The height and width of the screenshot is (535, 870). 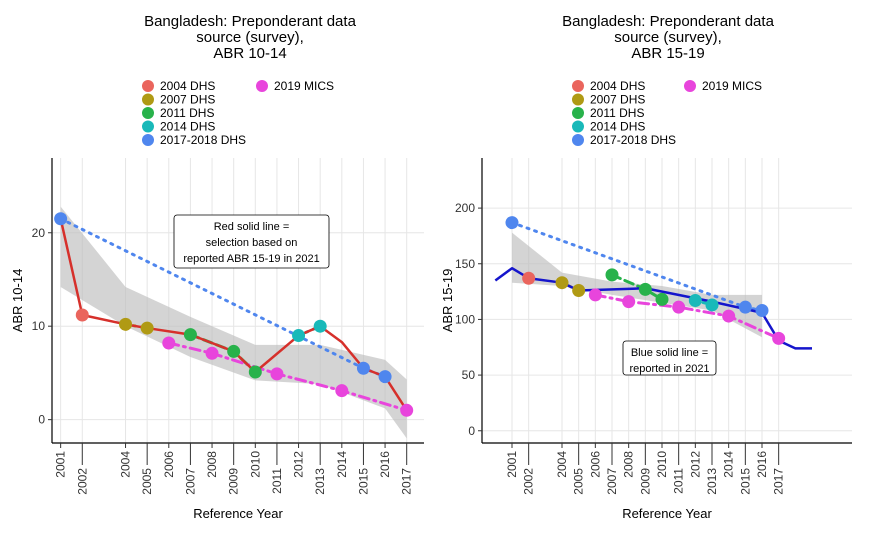 I want to click on chart-title-line: ABR 10-14, so click(x=249, y=53).